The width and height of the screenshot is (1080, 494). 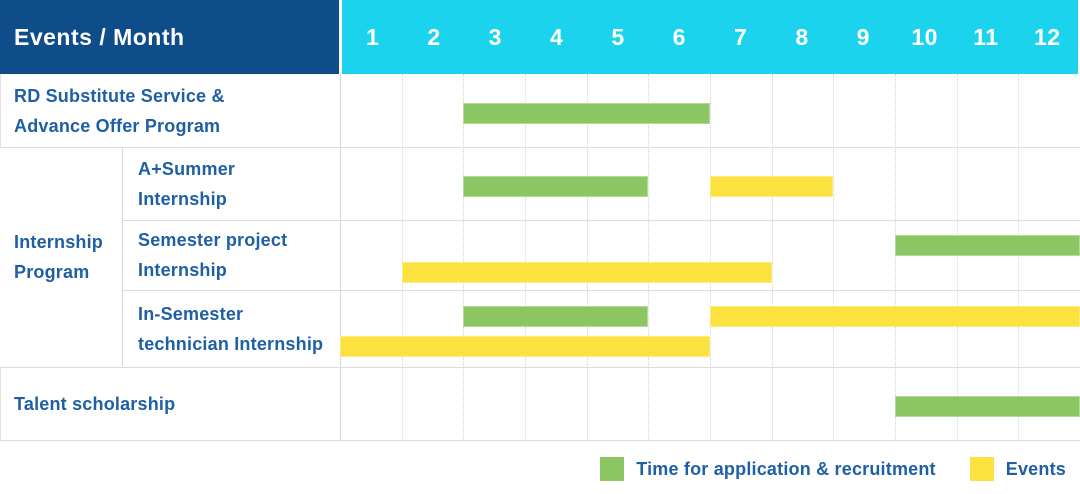 I want to click on legend-label-events: Events, so click(x=1035, y=468).